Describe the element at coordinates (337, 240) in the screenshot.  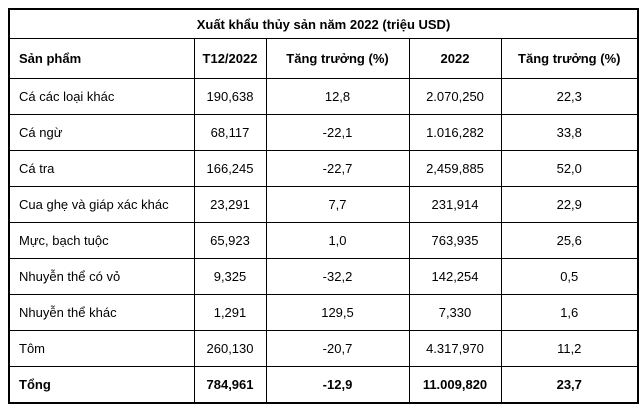
I see `cell-growth-month: 1,0` at that location.